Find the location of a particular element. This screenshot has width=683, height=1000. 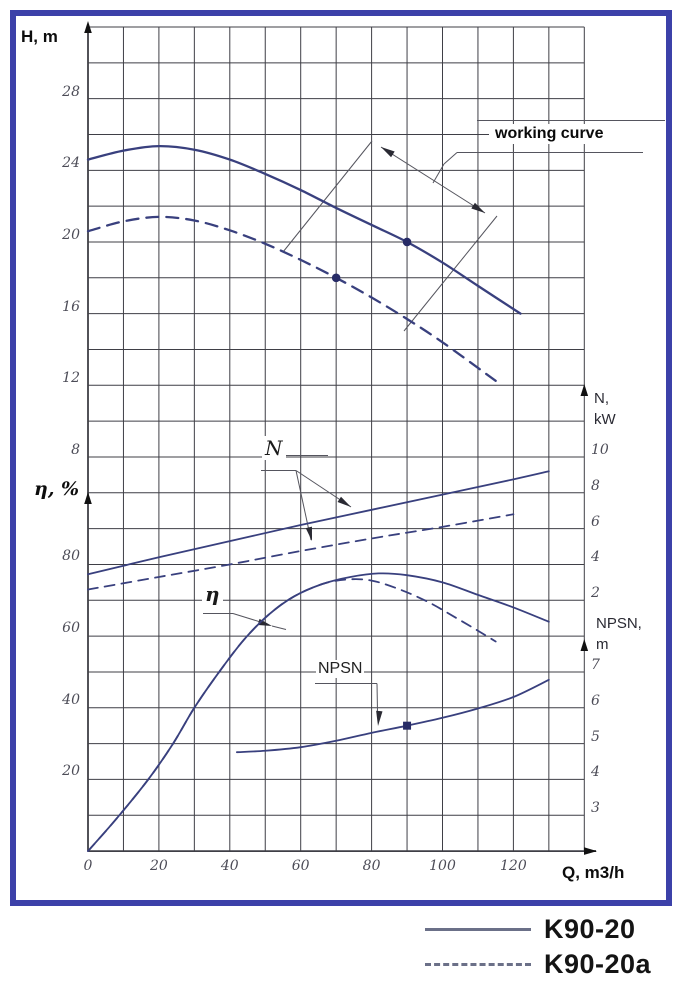

n-tick-4: 4 is located at coordinates (595, 557).